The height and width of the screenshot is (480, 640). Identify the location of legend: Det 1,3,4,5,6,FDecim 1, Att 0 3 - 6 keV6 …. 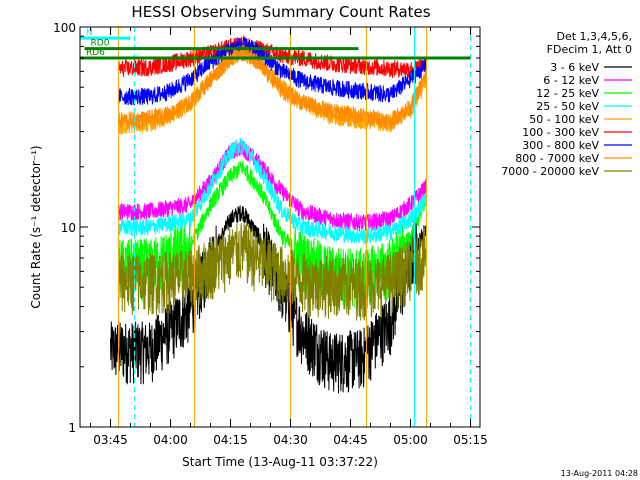
(566, 104).